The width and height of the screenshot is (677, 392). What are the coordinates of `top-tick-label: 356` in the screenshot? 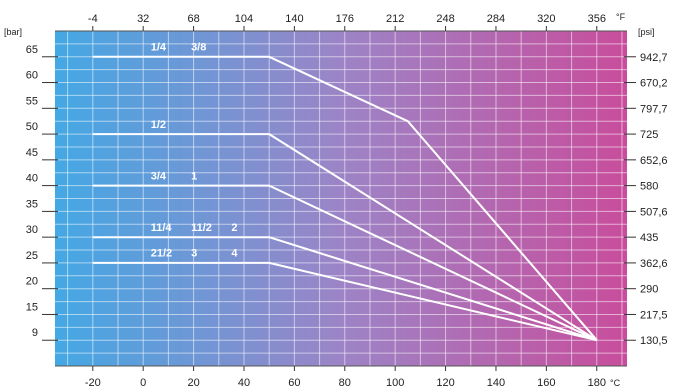 It's located at (597, 19).